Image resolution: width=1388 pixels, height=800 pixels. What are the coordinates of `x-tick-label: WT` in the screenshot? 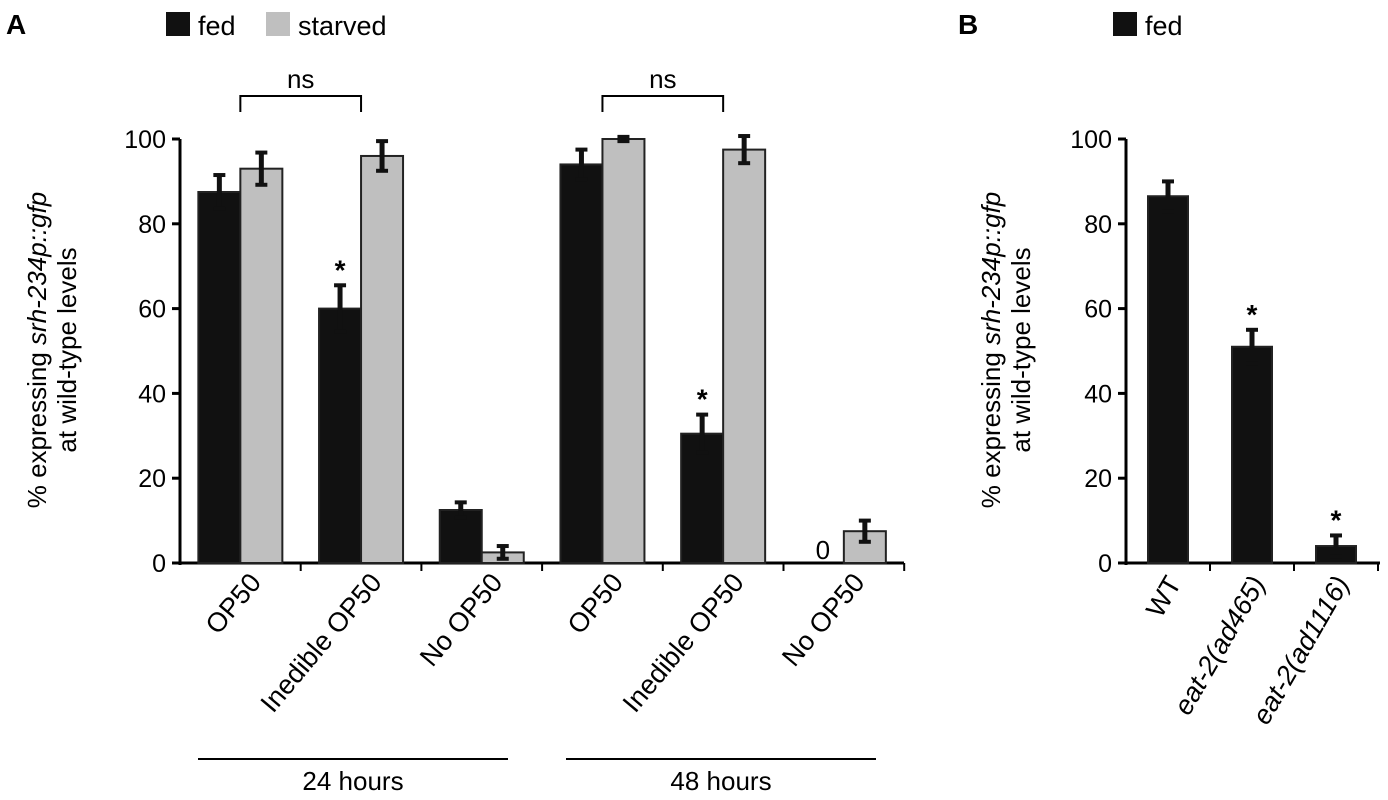 It's located at (1163, 596).